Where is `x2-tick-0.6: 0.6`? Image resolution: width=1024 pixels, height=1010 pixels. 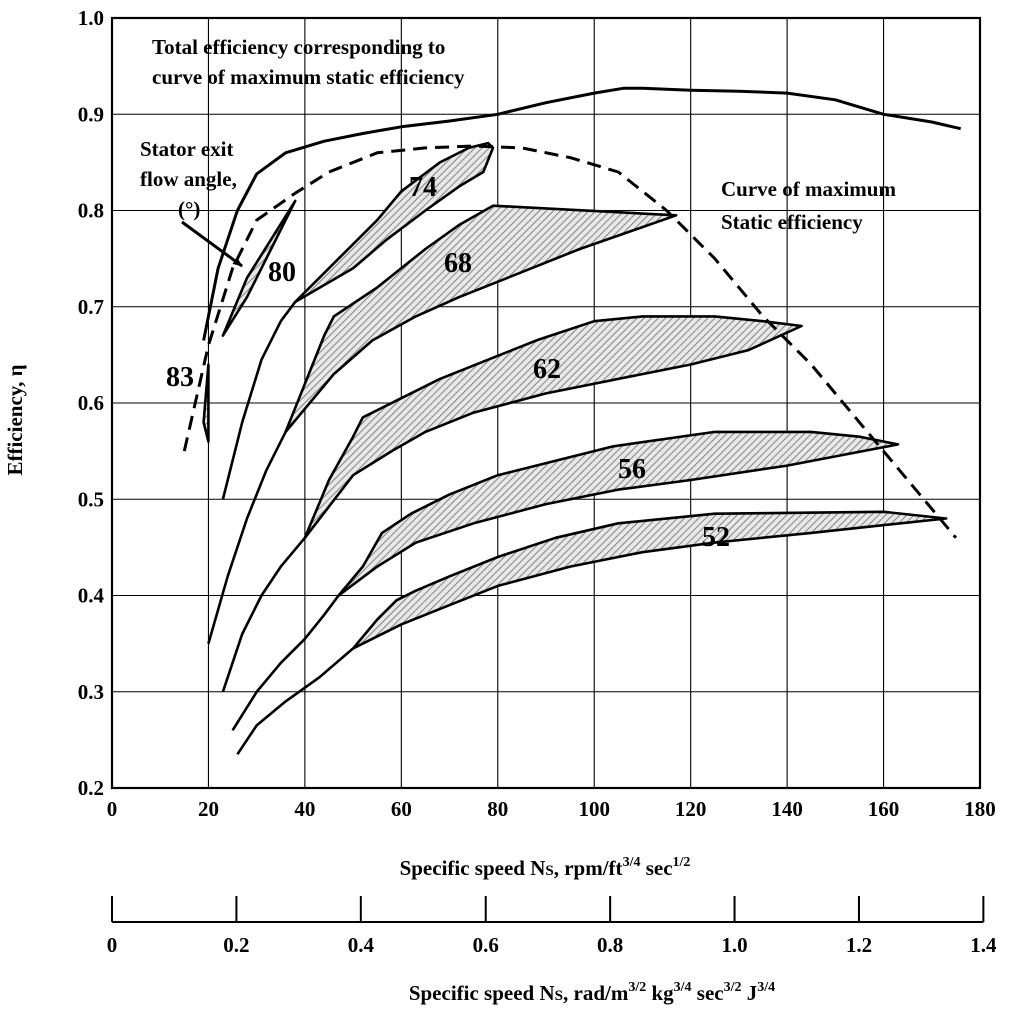 x2-tick-0.6: 0.6 is located at coordinates (486, 945).